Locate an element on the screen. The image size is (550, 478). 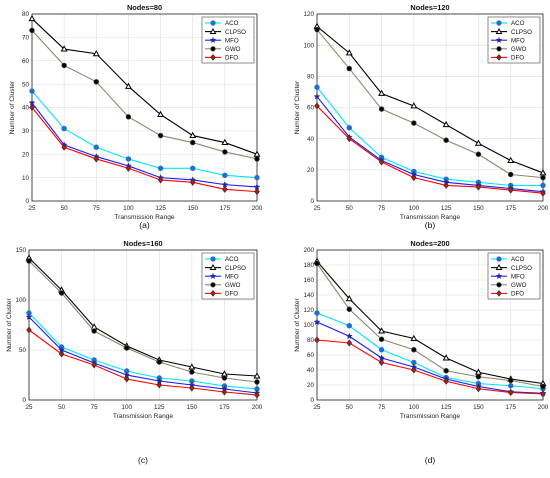
x-tick-label: 25 is located at coordinates (317, 407).